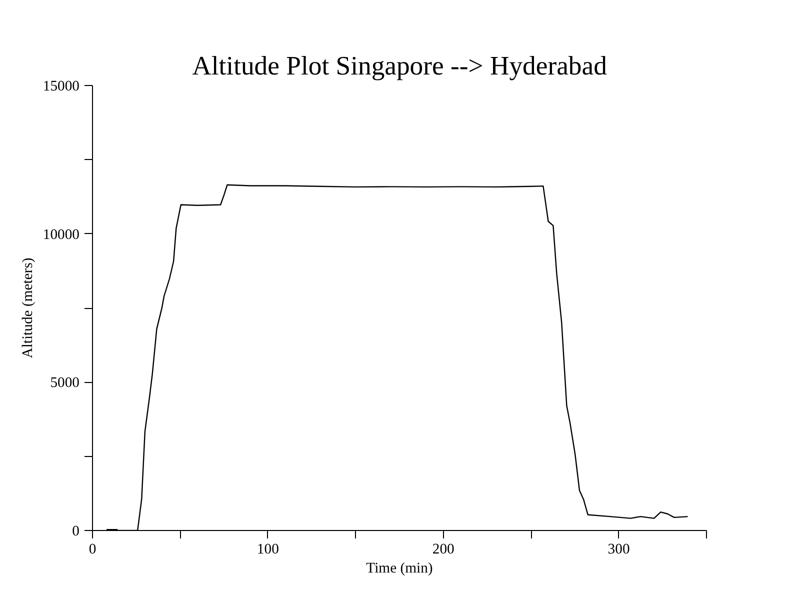  What do you see at coordinates (76, 532) in the screenshot?
I see `y-tick-label: 0` at bounding box center [76, 532].